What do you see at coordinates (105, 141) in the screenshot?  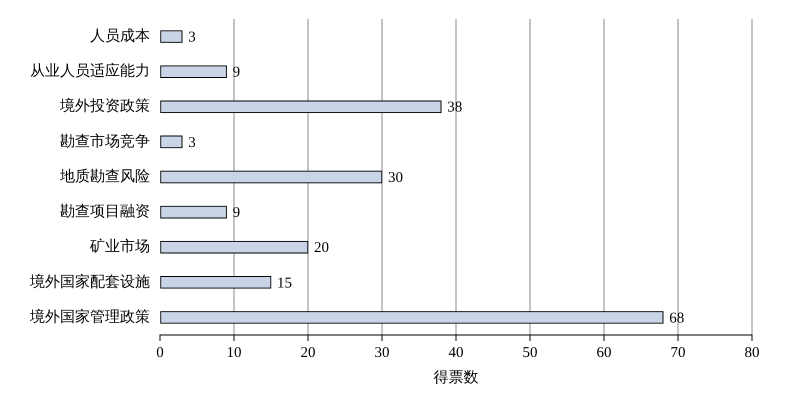 I see `y-tick-label: 勘查市场竞争` at bounding box center [105, 141].